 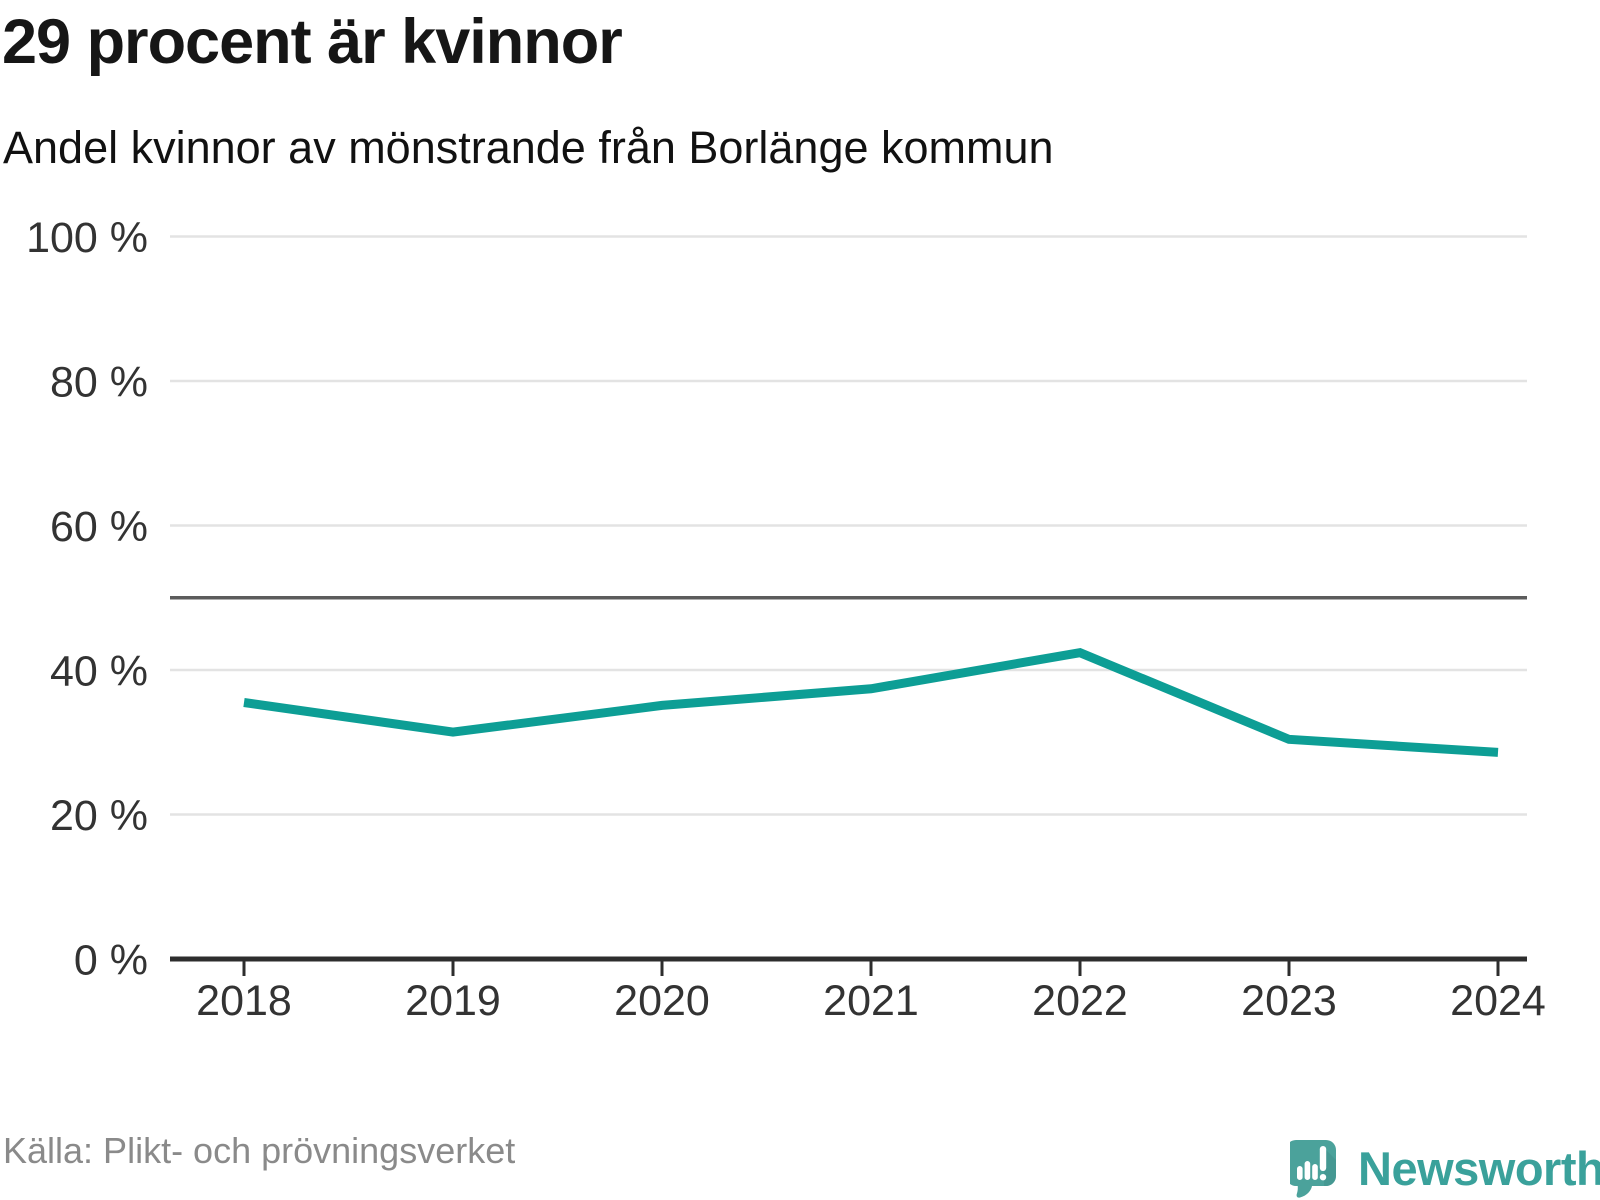 I want to click on brand-name: Newsworthy, so click(x=1479, y=1168).